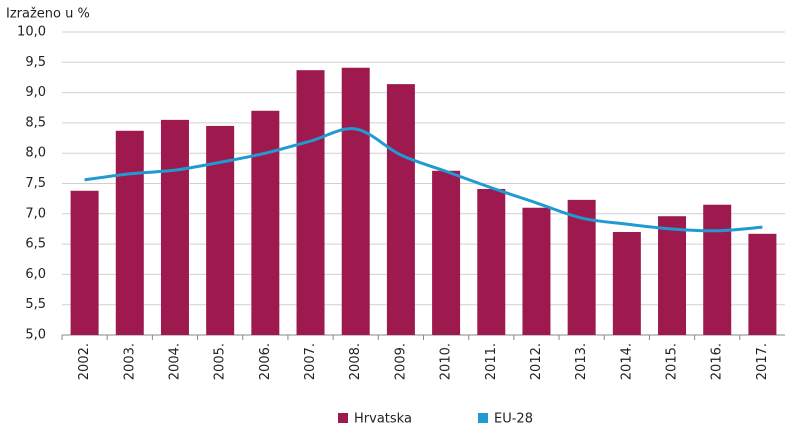  What do you see at coordinates (310, 361) in the screenshot?
I see `x-tick-label: 2007.` at bounding box center [310, 361].